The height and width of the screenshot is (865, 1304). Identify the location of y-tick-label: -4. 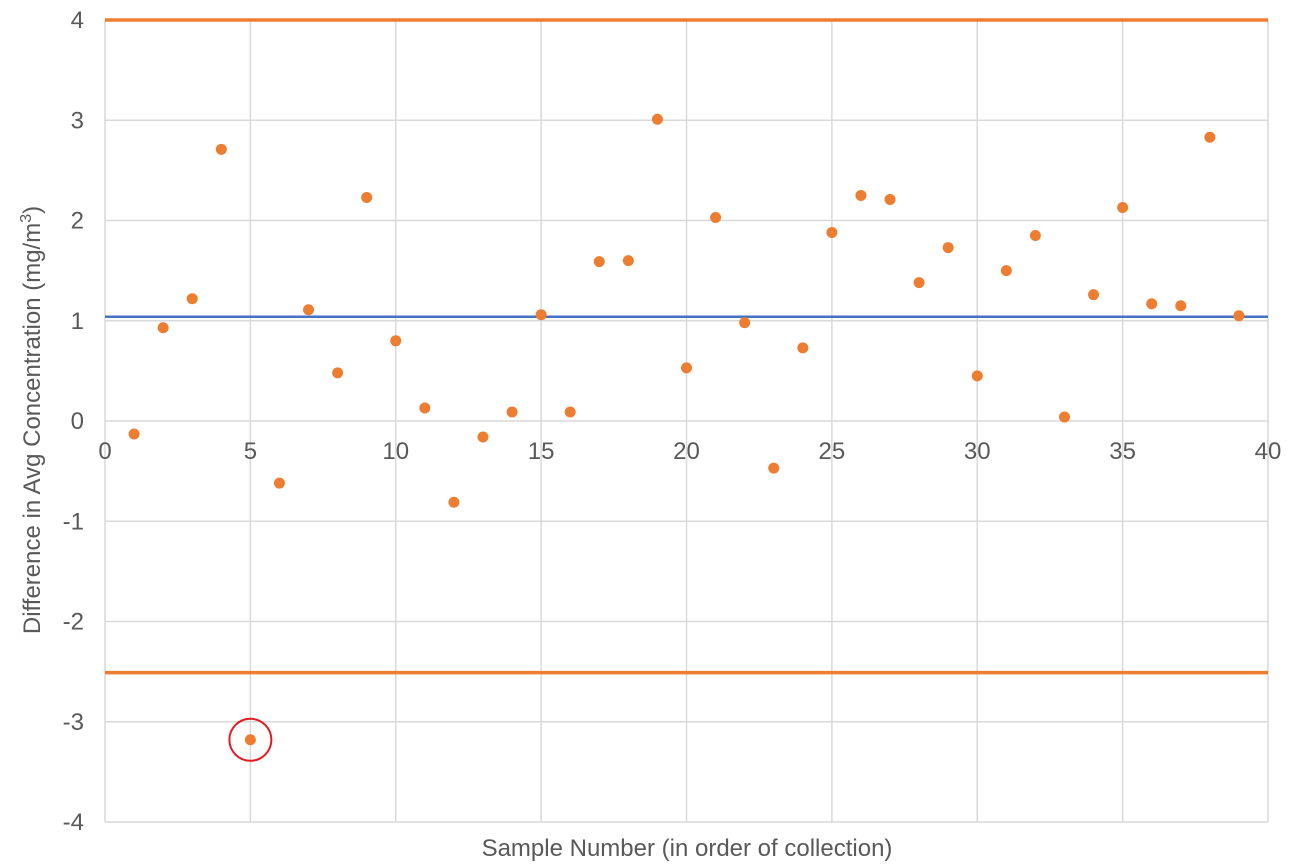
(73, 822).